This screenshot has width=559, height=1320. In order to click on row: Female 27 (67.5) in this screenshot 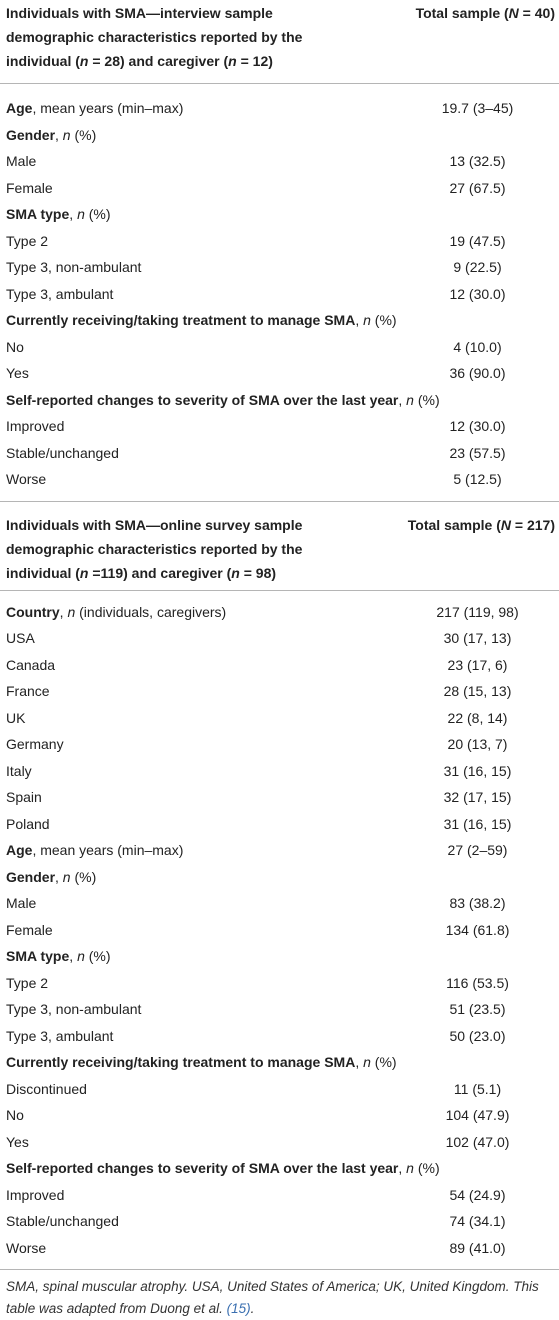, I will do `click(279, 188)`.